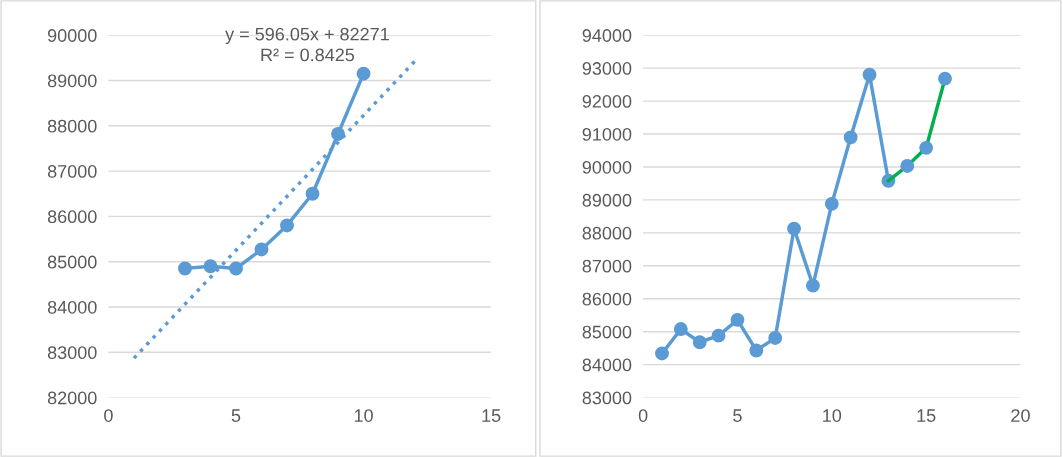 The width and height of the screenshot is (1063, 457). What do you see at coordinates (607, 68) in the screenshot?
I see `y-tick-label: 93000` at bounding box center [607, 68].